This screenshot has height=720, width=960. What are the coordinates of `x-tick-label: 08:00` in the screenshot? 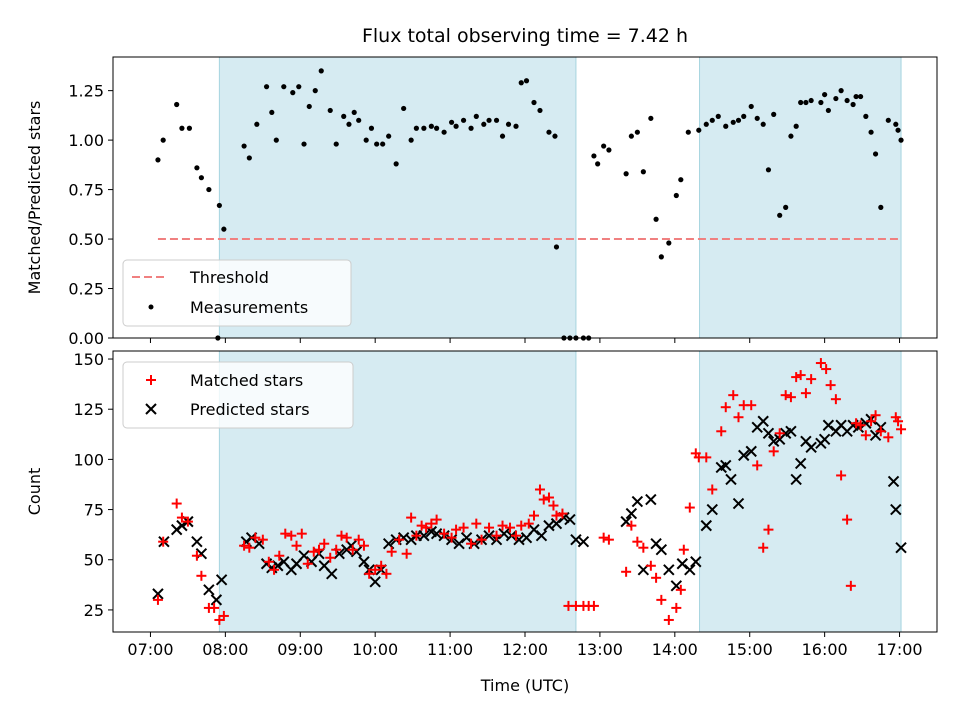 It's located at (225, 649).